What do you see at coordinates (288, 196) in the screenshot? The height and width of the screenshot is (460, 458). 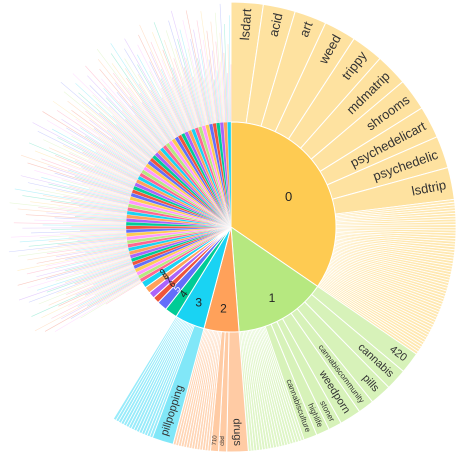 I see `inner-sector-label: 0` at bounding box center [288, 196].